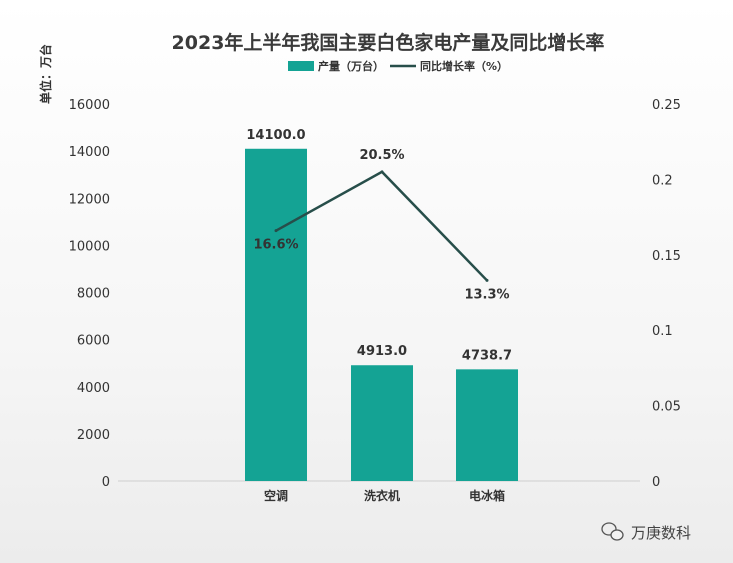 The height and width of the screenshot is (563, 733). I want to click on bar-value-label: 4738.7, so click(487, 355).